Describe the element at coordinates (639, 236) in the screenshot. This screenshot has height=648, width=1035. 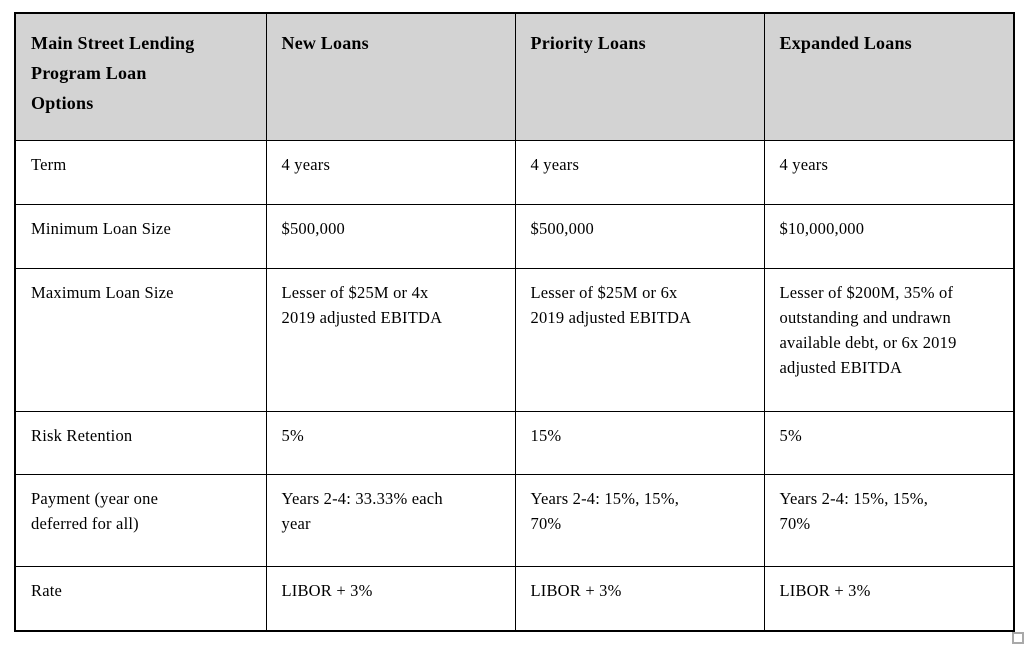
I see `cell-minimum-priority-loans: $500,000` at that location.